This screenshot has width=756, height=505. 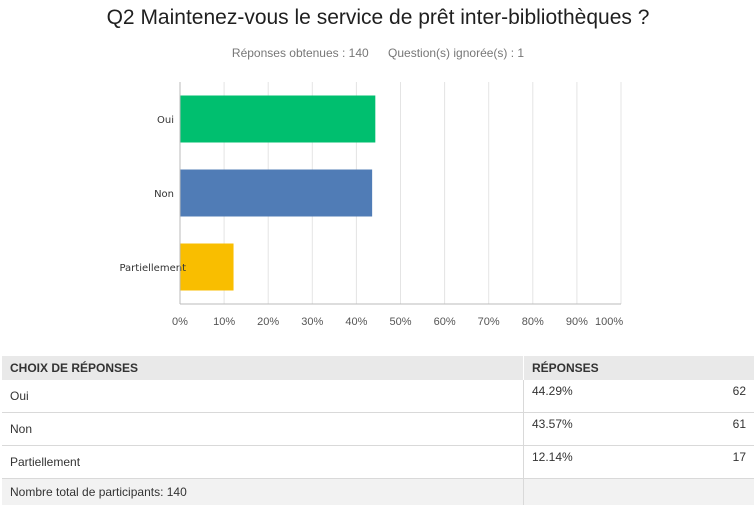 What do you see at coordinates (600, 462) in the screenshot?
I see `response-percent: 12.14%` at bounding box center [600, 462].